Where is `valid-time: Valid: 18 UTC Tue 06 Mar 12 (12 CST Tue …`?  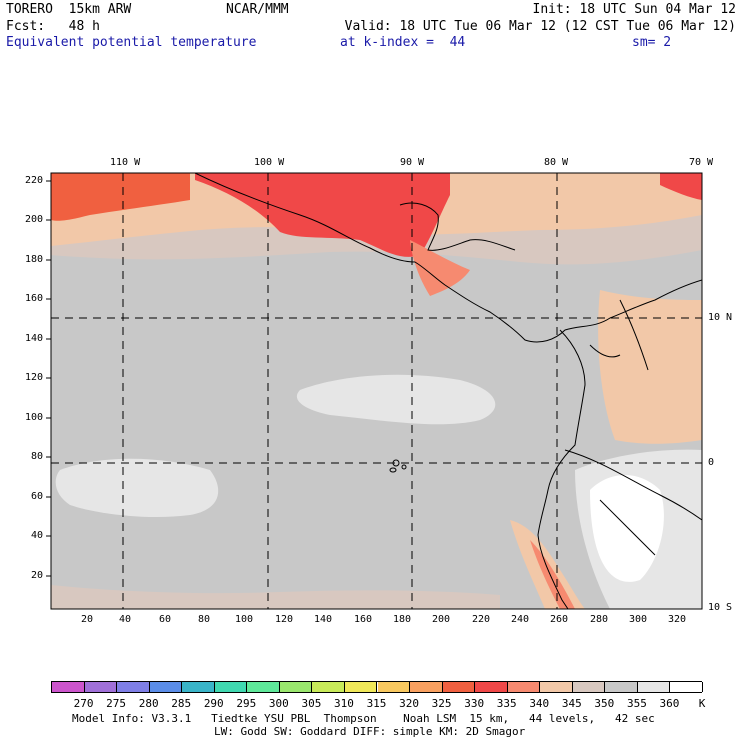 valid-time: Valid: 18 UTC Tue 06 Mar 12 (12 CST Tue … is located at coordinates (540, 26).